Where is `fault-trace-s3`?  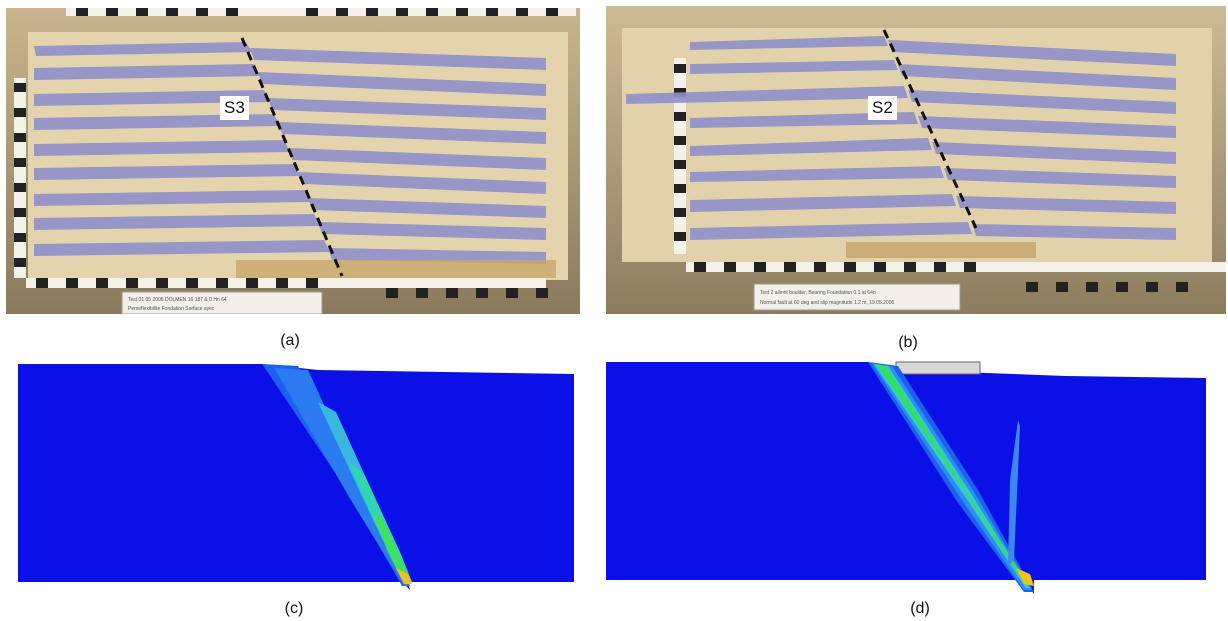 fault-trace-s3 is located at coordinates (292, 157).